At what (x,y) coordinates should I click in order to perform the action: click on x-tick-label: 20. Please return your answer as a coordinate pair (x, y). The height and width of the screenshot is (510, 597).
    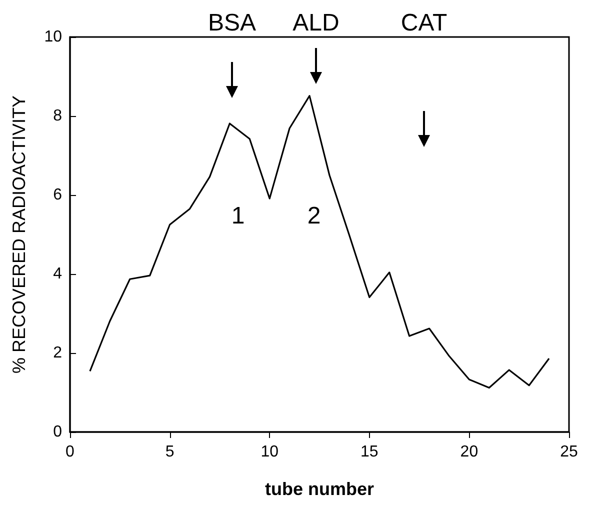
    Looking at the image, I should click on (469, 452).